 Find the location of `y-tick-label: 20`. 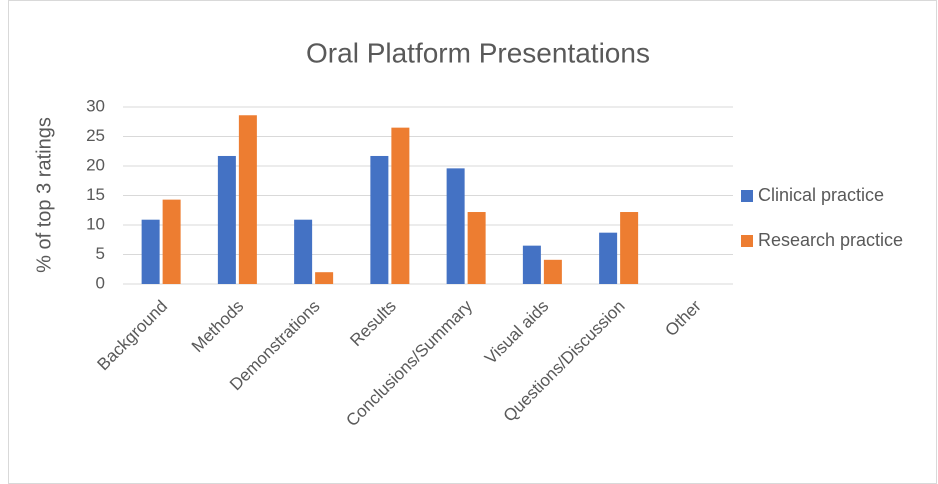

y-tick-label: 20 is located at coordinates (95, 164).